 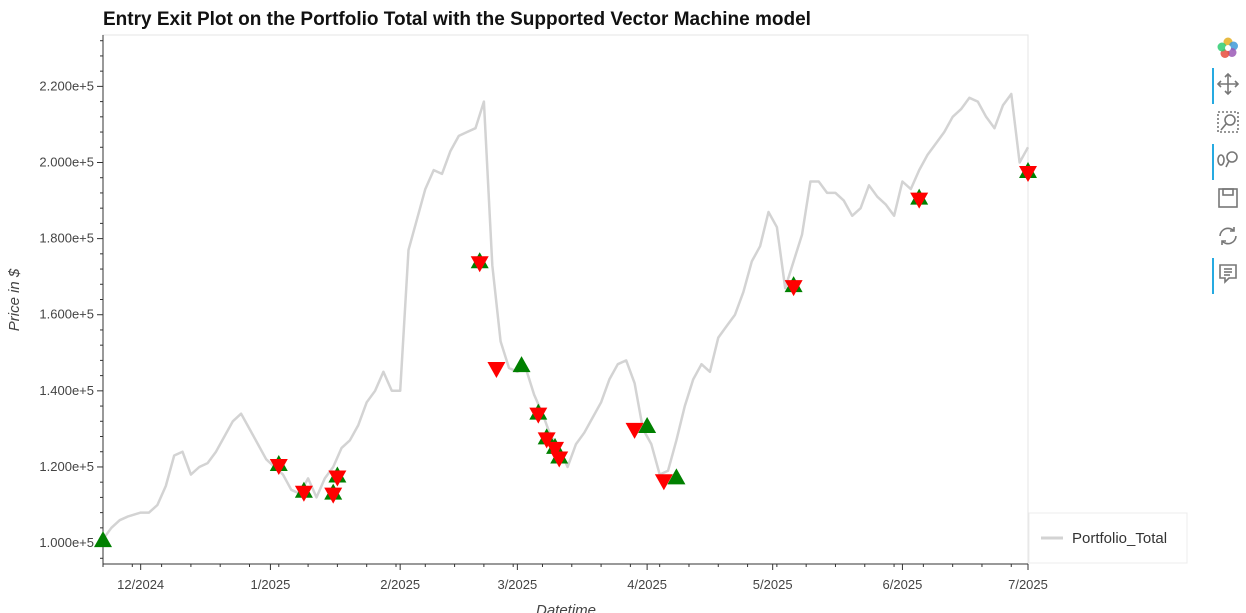 What do you see at coordinates (66, 542) in the screenshot?
I see `y-tick-label: 1.000e+5` at bounding box center [66, 542].